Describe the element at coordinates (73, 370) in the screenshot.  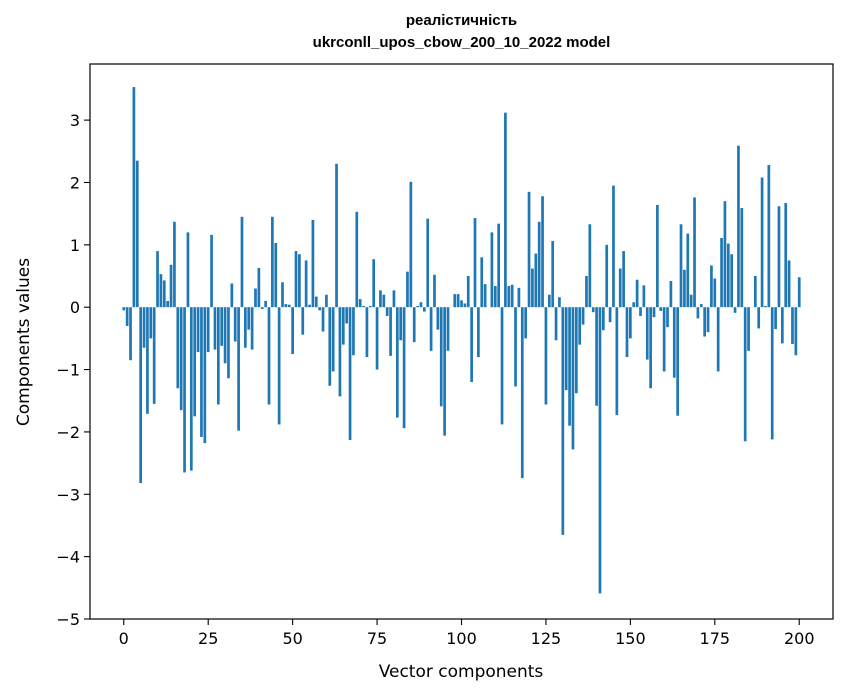
I see `y-axis-ticks: −5 −4 −3 −2 −1 0 1 2 3` at that location.